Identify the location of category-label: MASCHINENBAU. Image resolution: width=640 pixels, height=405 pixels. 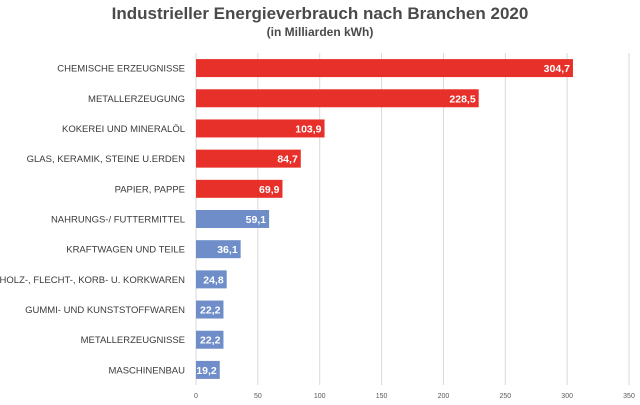
(146, 370).